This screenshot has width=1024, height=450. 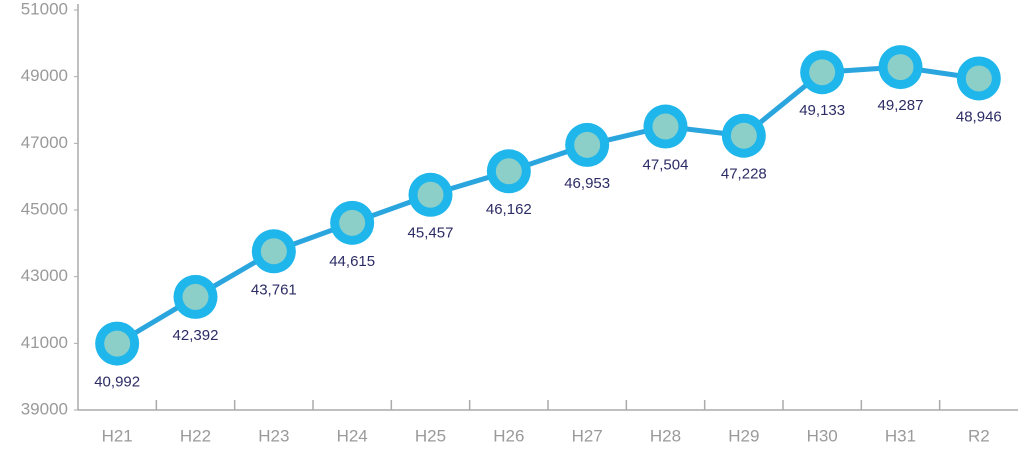 I want to click on data-label: 43,761, so click(x=274, y=289).